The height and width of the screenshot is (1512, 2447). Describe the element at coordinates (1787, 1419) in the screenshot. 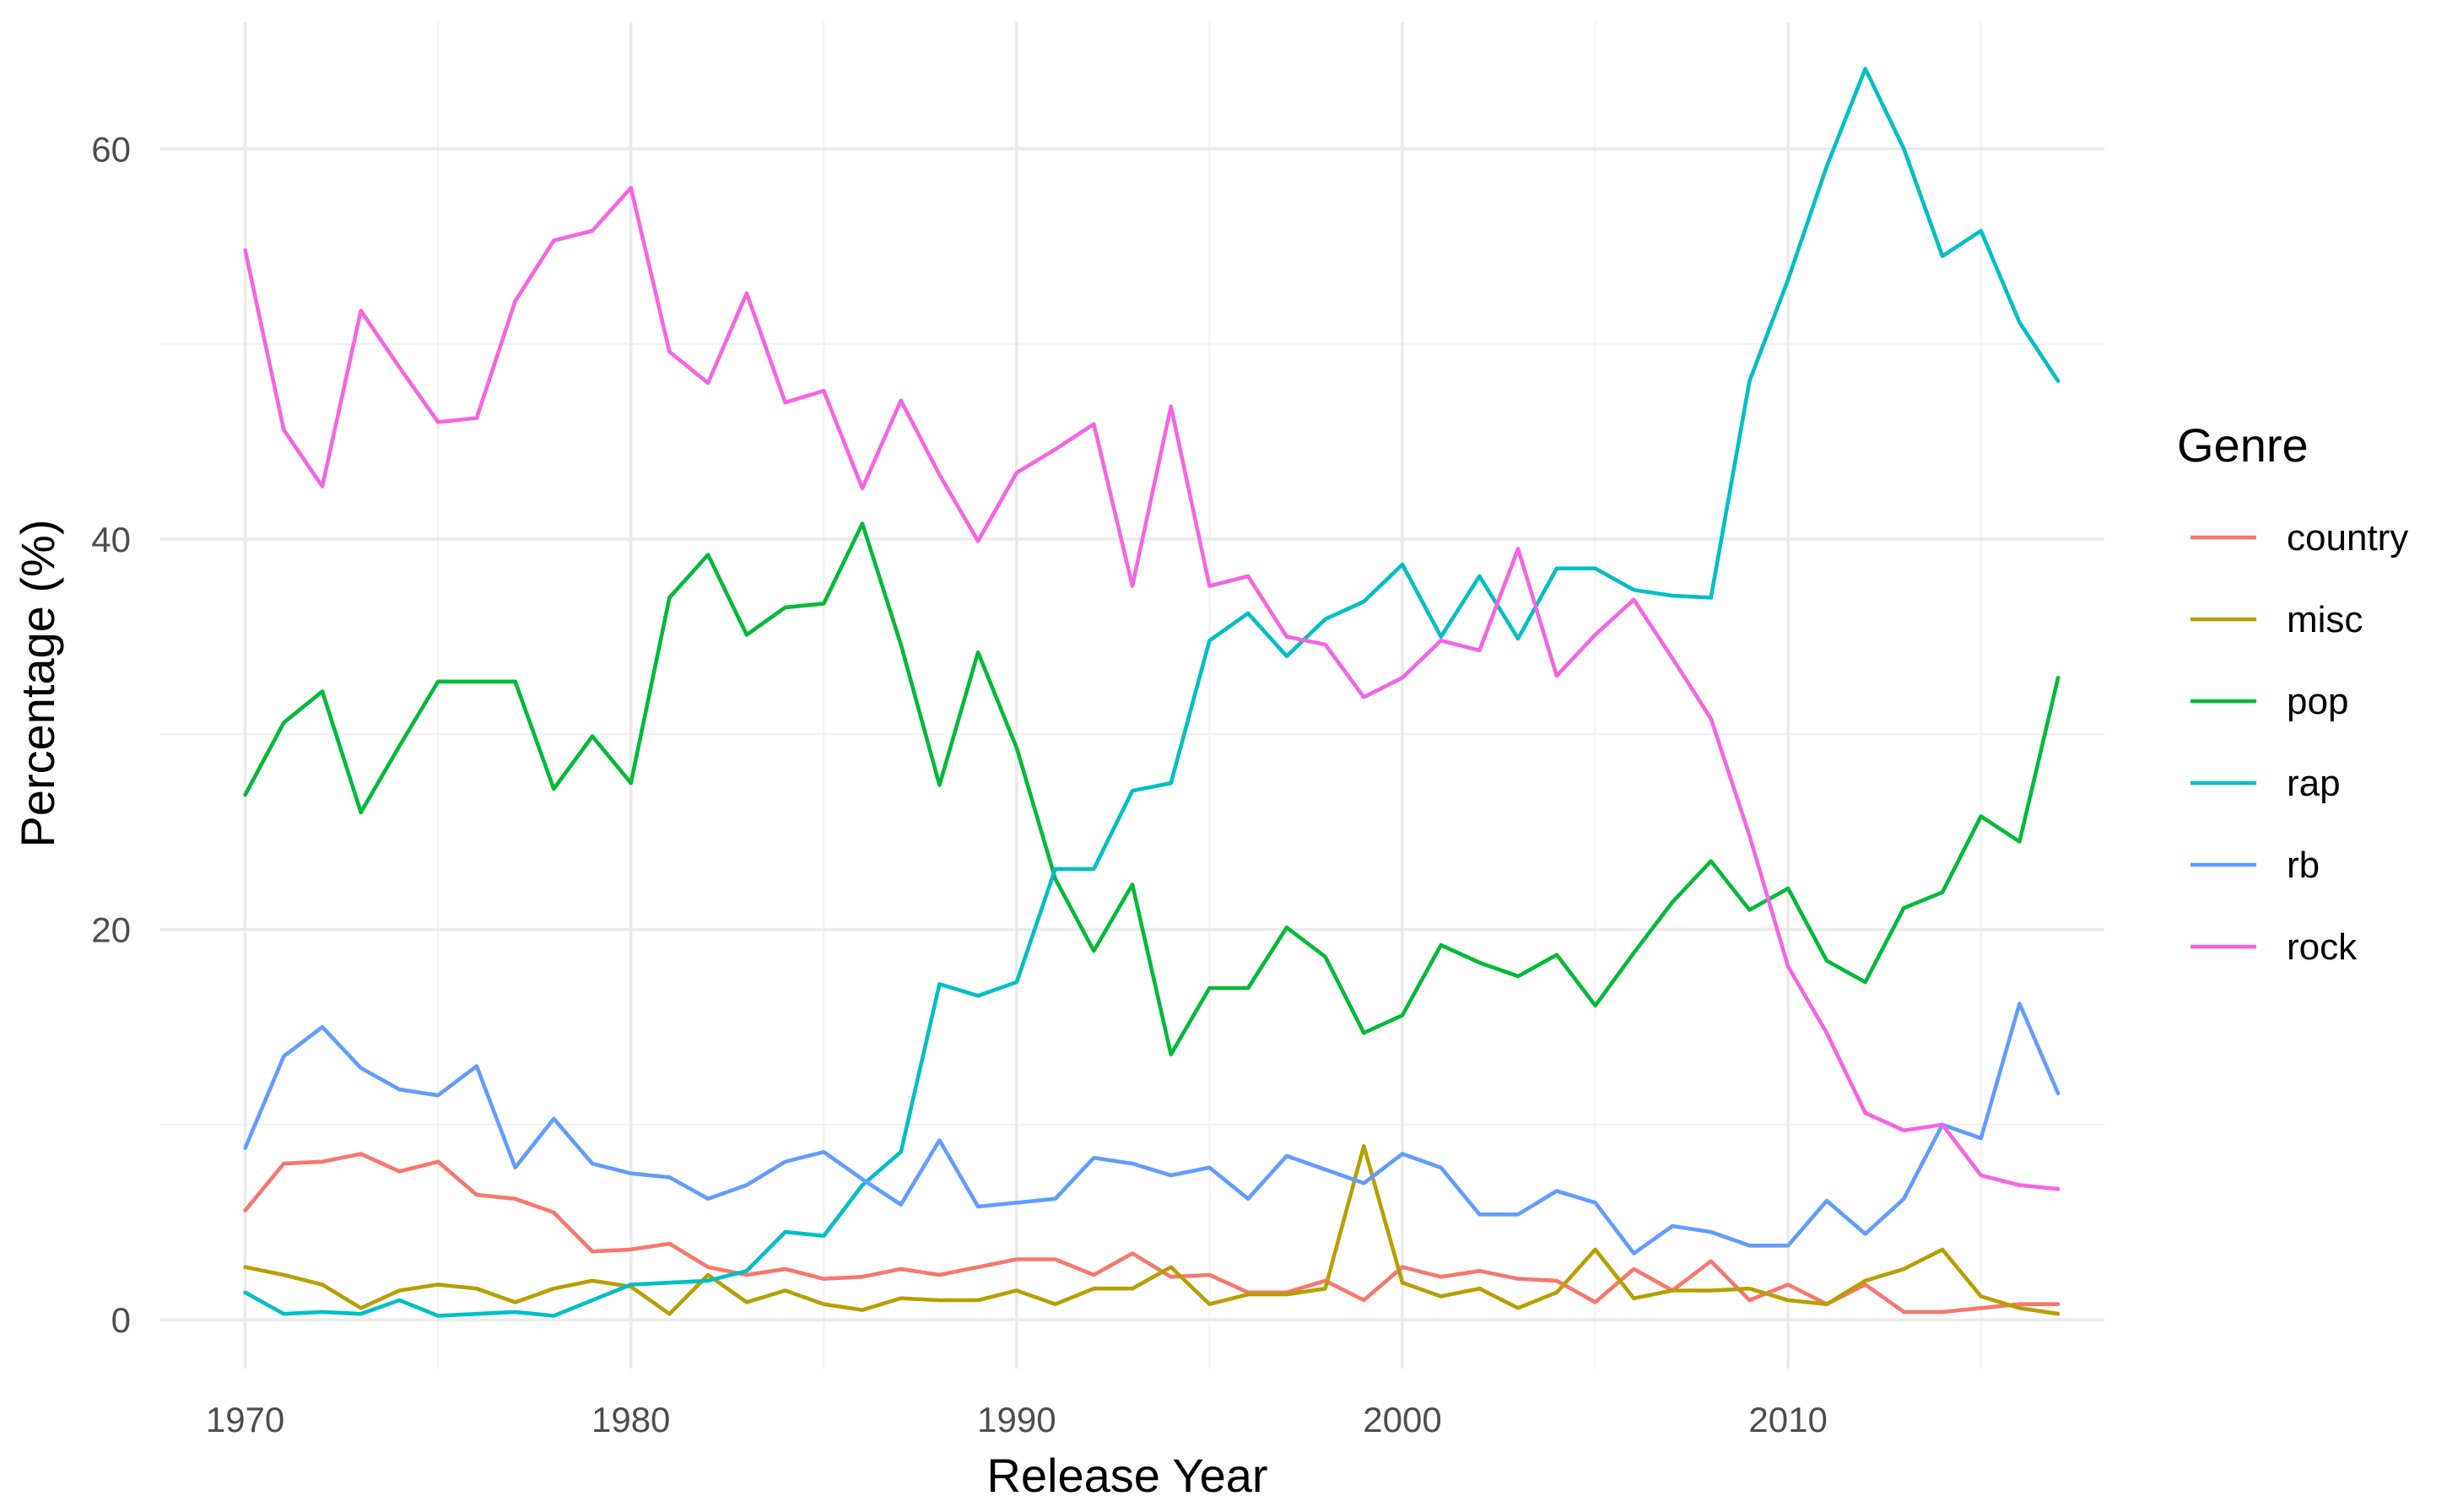

I see `x-tick-label-2010: 2010` at that location.